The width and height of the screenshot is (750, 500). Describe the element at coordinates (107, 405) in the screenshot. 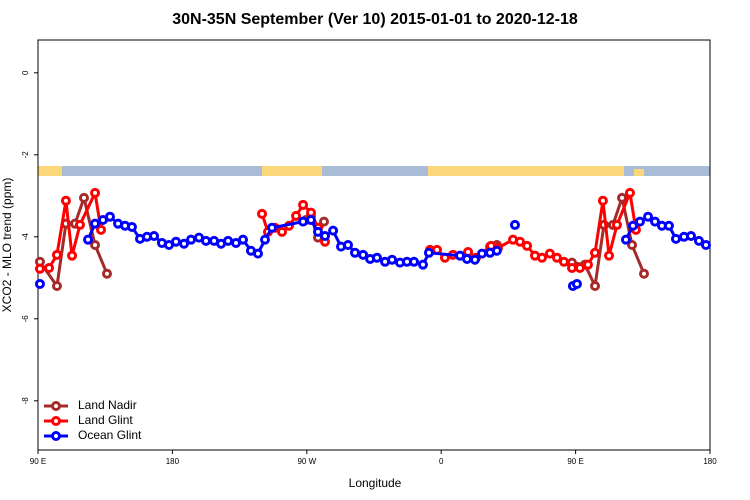

I see `legend-label: Land Nadir` at that location.